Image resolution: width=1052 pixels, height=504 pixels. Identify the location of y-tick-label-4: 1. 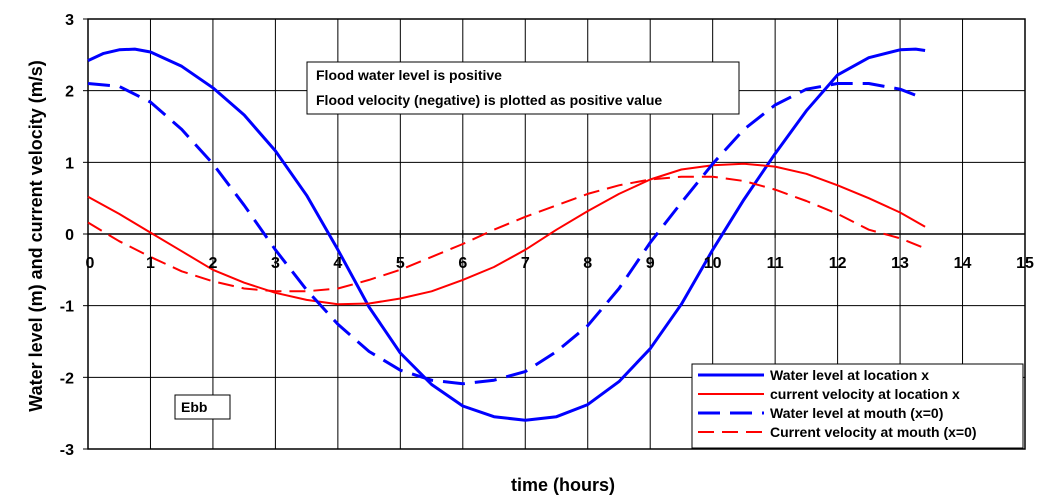
(69, 163).